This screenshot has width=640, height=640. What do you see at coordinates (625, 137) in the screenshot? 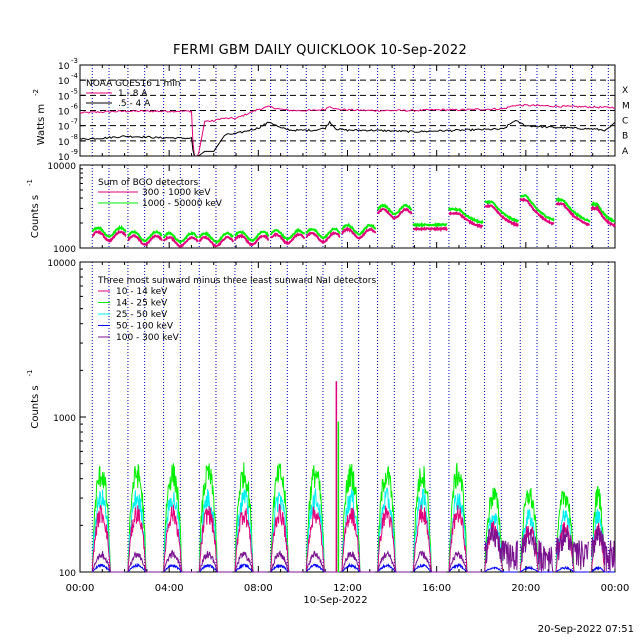
I see `flare-class-label: B` at bounding box center [625, 137].